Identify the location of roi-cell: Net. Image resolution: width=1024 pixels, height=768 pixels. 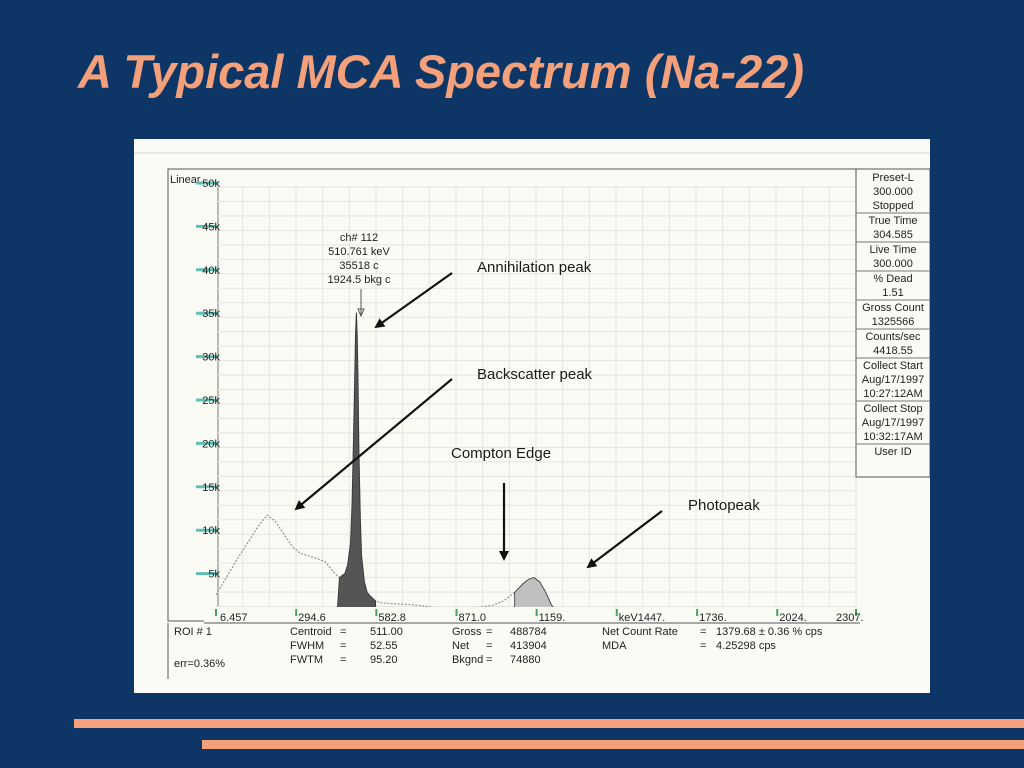
(460, 646).